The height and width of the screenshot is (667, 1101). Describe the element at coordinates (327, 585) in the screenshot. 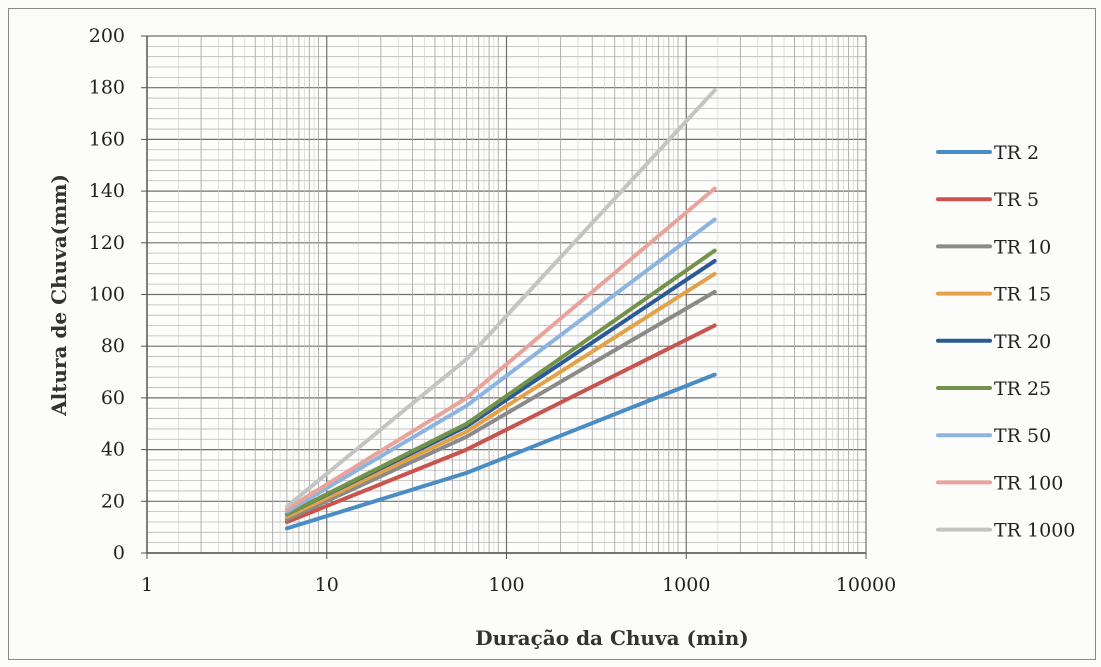

I see `x-tick-label: 10` at that location.